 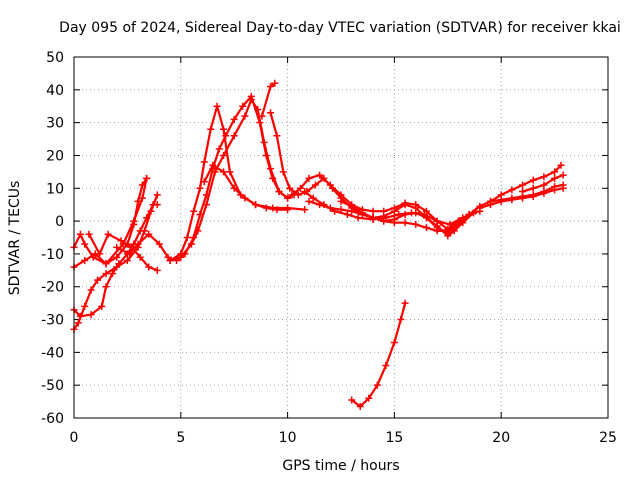 What do you see at coordinates (55, 124) in the screenshot?
I see `y-tick-label: 30` at bounding box center [55, 124].